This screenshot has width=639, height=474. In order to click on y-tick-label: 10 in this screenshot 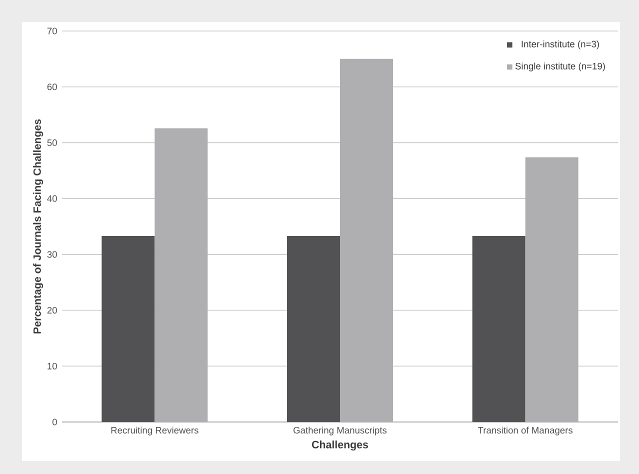, I will do `click(52, 366)`.